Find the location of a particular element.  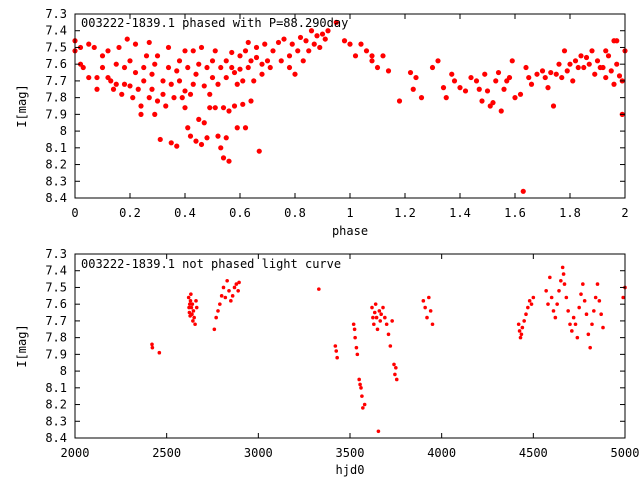

phased-x-axis-label: phase is located at coordinates (350, 231).